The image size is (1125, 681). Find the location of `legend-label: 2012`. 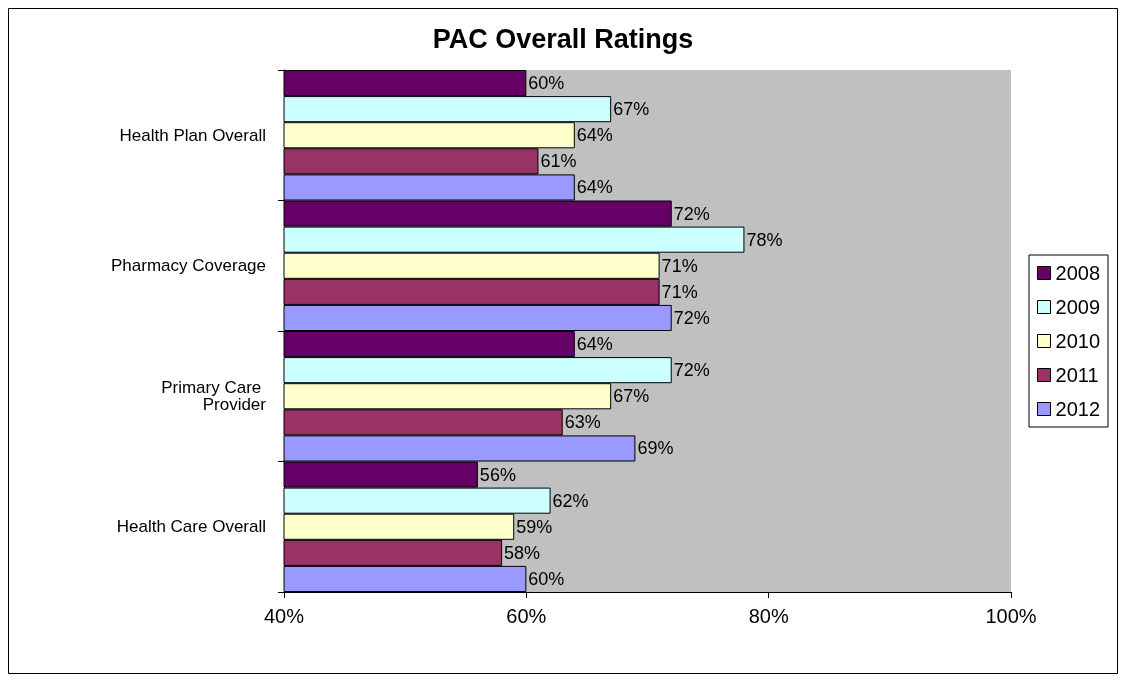

legend-label: 2012 is located at coordinates (1078, 409).